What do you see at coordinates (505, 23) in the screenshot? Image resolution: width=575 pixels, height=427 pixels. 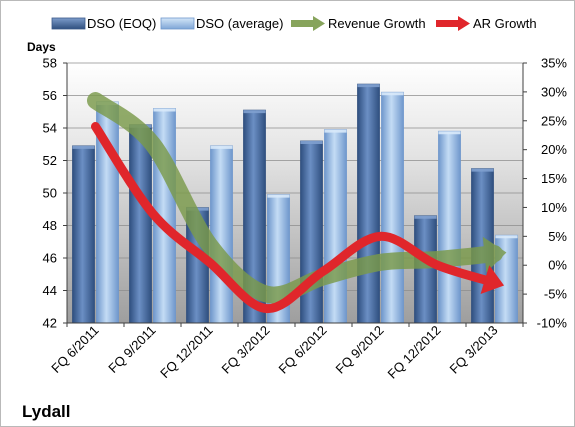 I see `legend-label-ar-growth: AR Growth` at bounding box center [505, 23].